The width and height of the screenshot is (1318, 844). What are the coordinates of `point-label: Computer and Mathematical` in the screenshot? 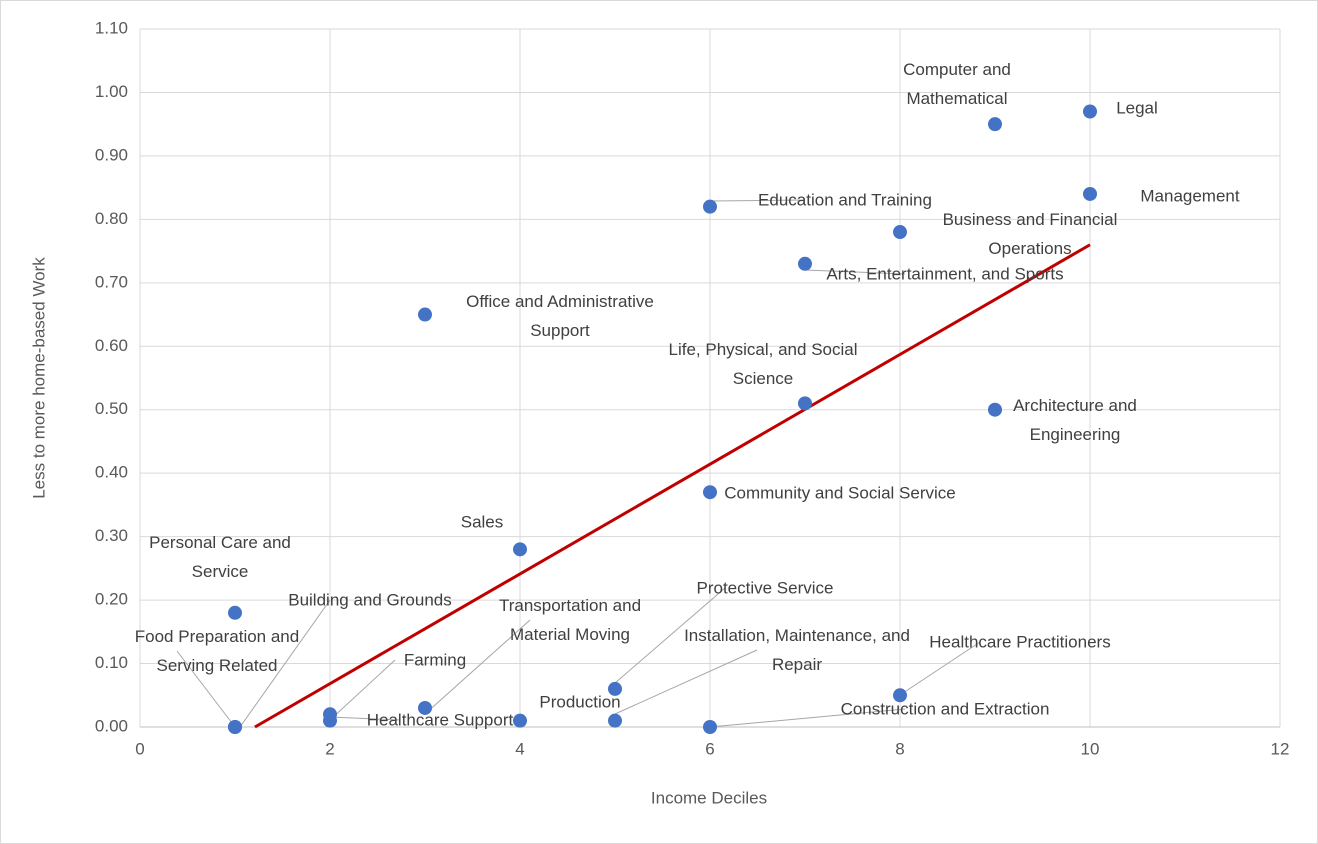 It's located at (957, 84).